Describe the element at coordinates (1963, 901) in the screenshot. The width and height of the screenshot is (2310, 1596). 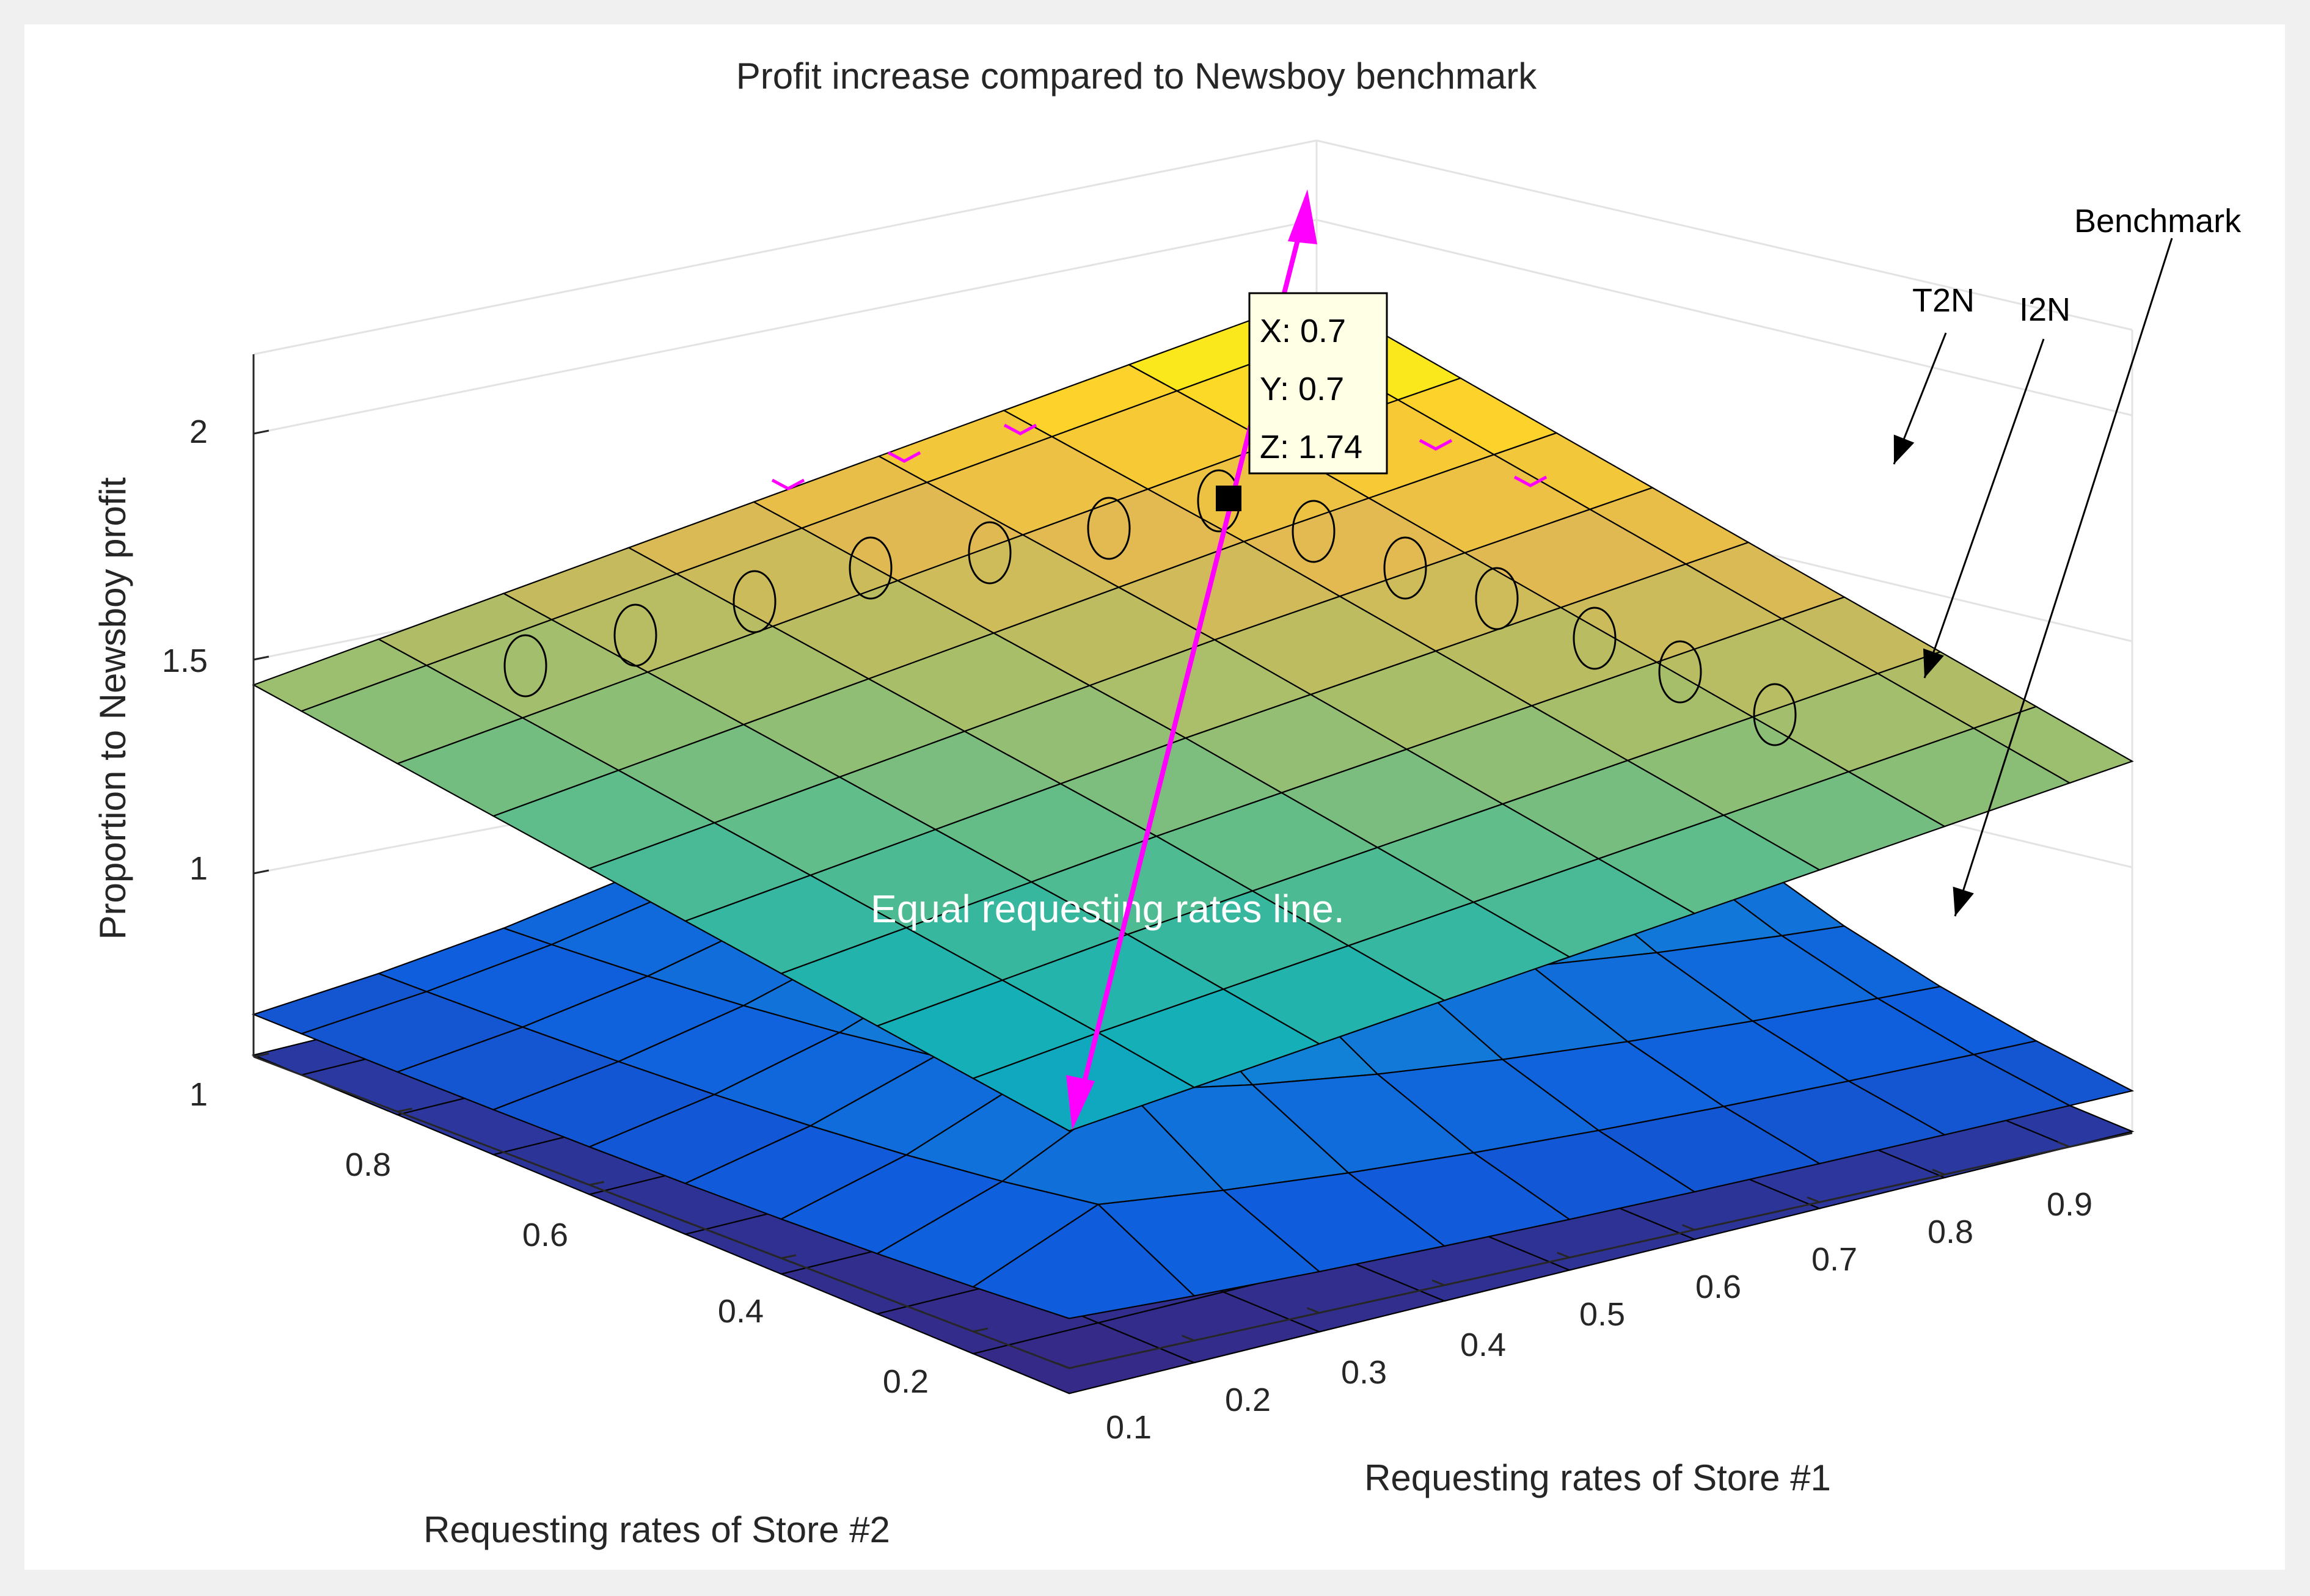
I see `arrow-benchmark-head` at that location.